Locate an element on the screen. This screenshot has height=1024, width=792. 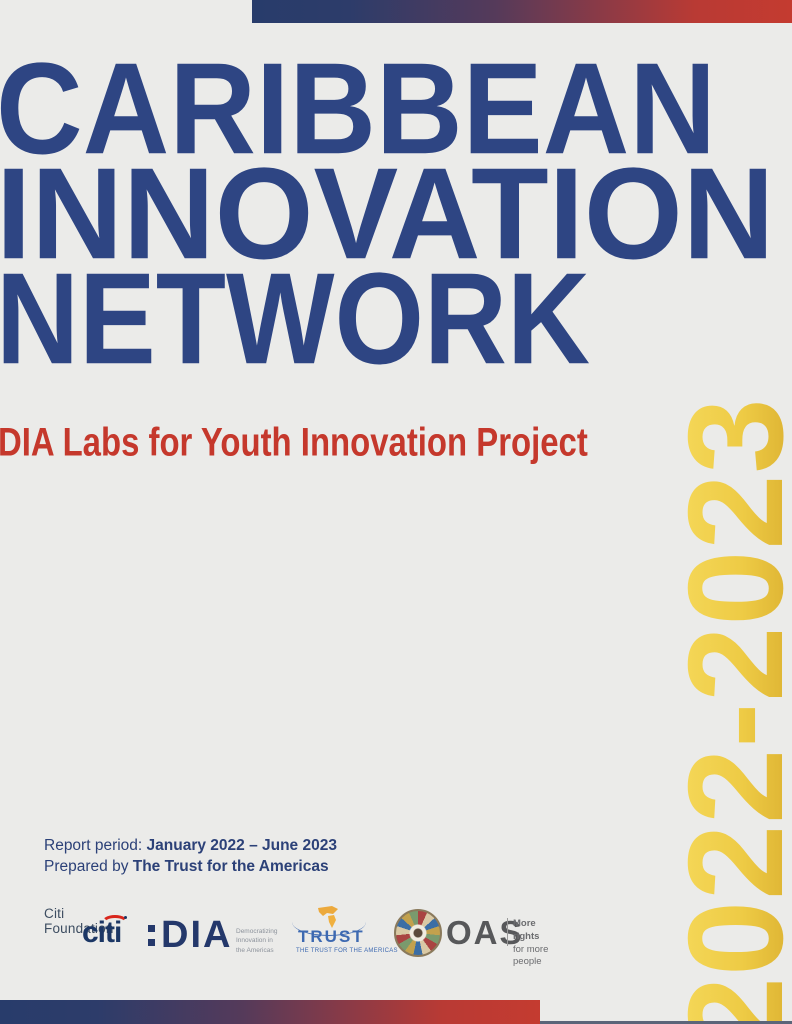
bottom-gradient-bar is located at coordinates (270, 1012).